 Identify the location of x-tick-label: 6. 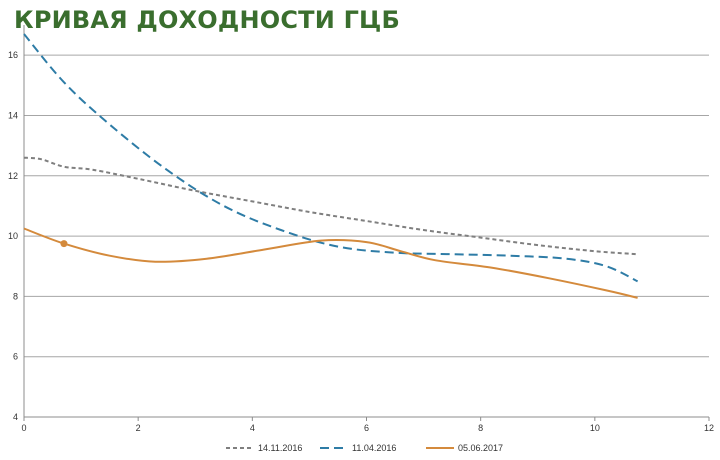
(366, 428).